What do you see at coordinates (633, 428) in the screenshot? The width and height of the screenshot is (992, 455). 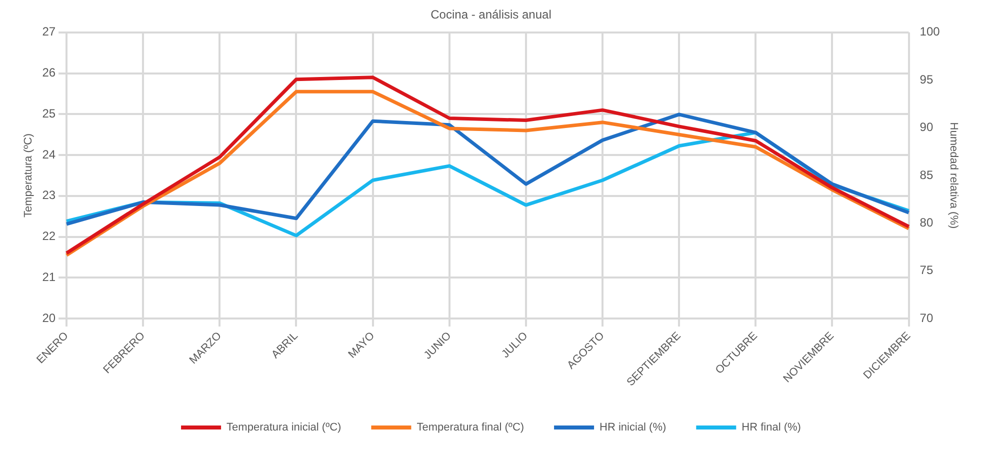 I see `legend-label: HR inicial (%)` at bounding box center [633, 428].